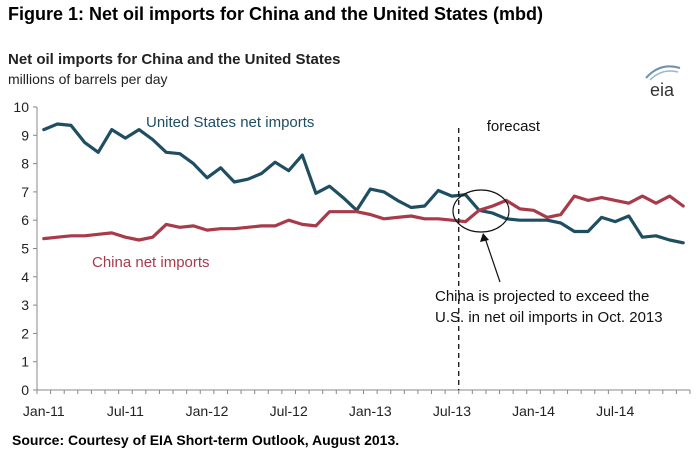  What do you see at coordinates (370, 411) in the screenshot?
I see `x-tick-label: Jan-13` at bounding box center [370, 411].